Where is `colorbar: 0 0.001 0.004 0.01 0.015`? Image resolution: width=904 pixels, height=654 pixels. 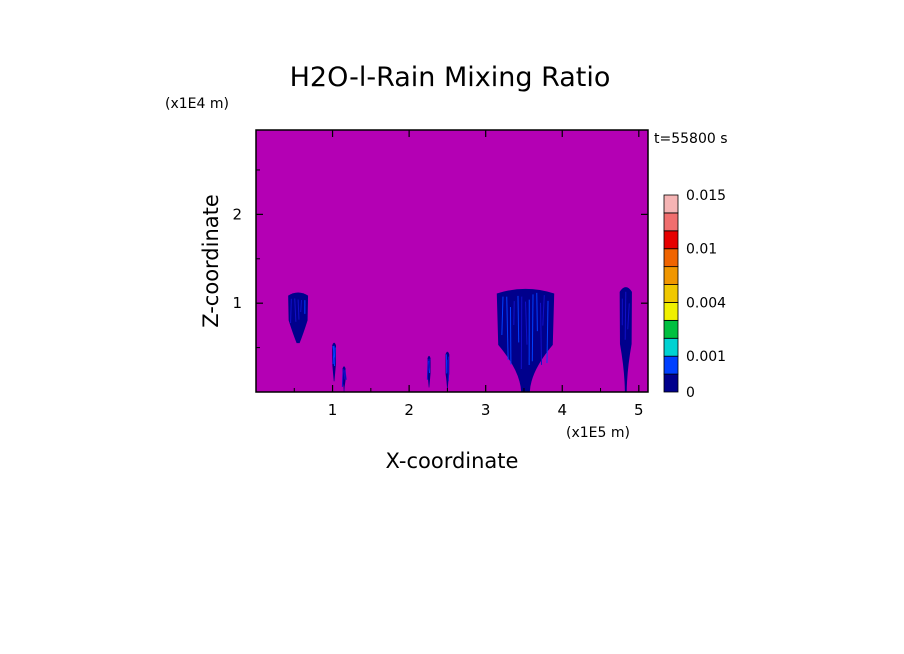 colorbar: 0 0.001 0.004 0.01 0.015 is located at coordinates (694, 294).